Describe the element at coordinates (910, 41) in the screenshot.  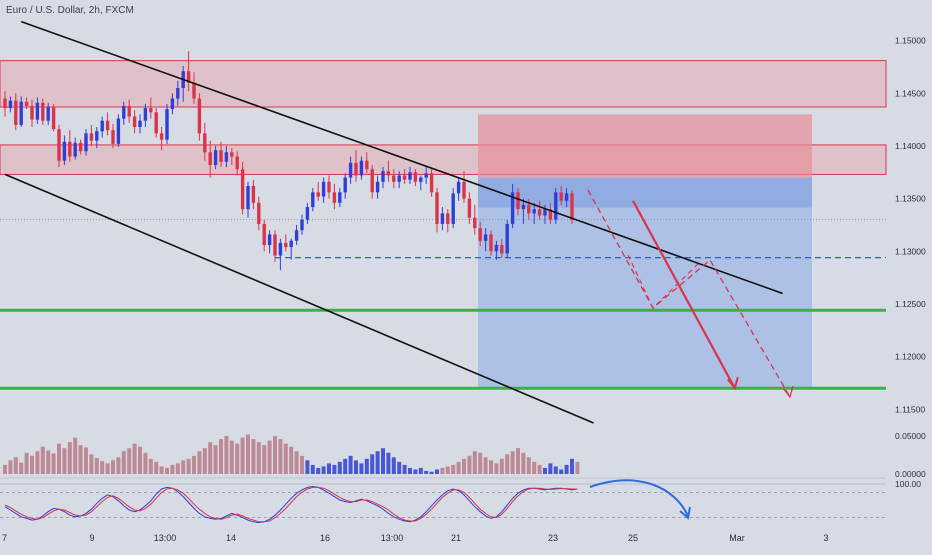
I see `price-tick-label: 1.15000` at that location.